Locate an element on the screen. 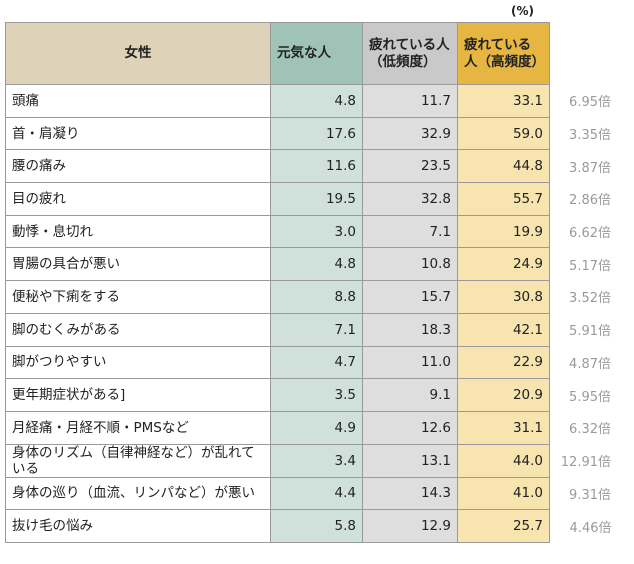 The height and width of the screenshot is (564, 634). value-energetic: 7.1 is located at coordinates (316, 329).